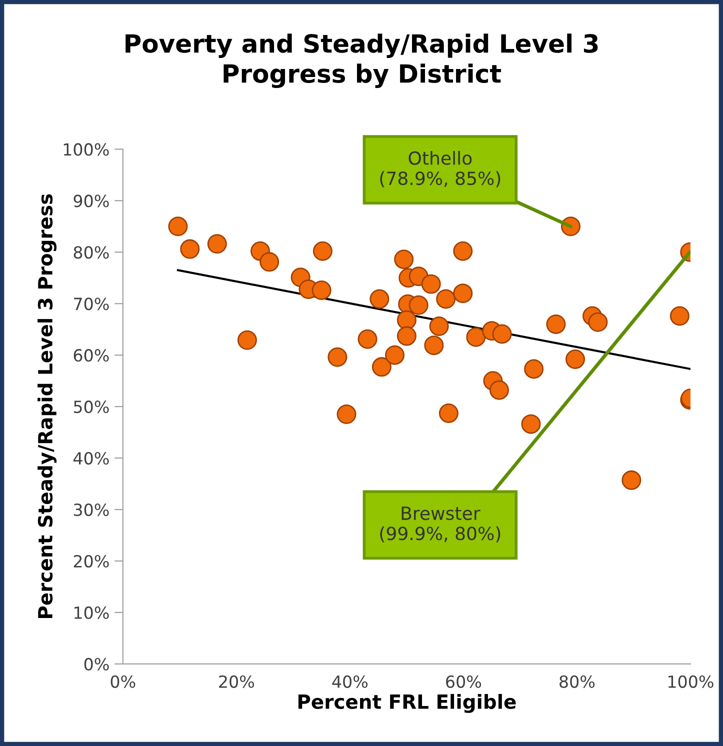 The image size is (723, 746). Describe the element at coordinates (91, 304) in the screenshot. I see `y-tick-label: 70%` at that location.